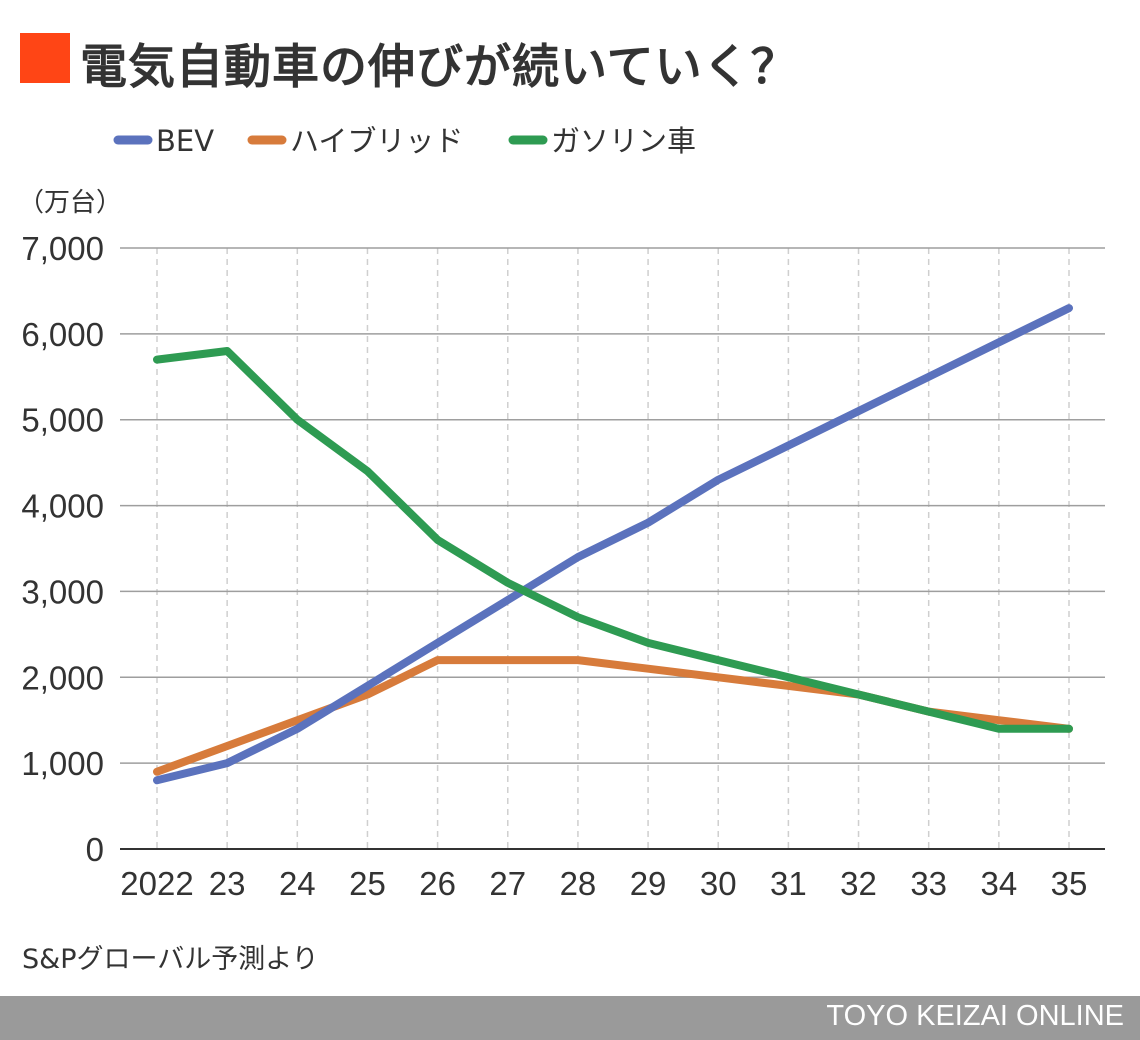  What do you see at coordinates (439, 67) in the screenshot?
I see `page-title: 電気自動車の伸びが続いていく？` at bounding box center [439, 67].